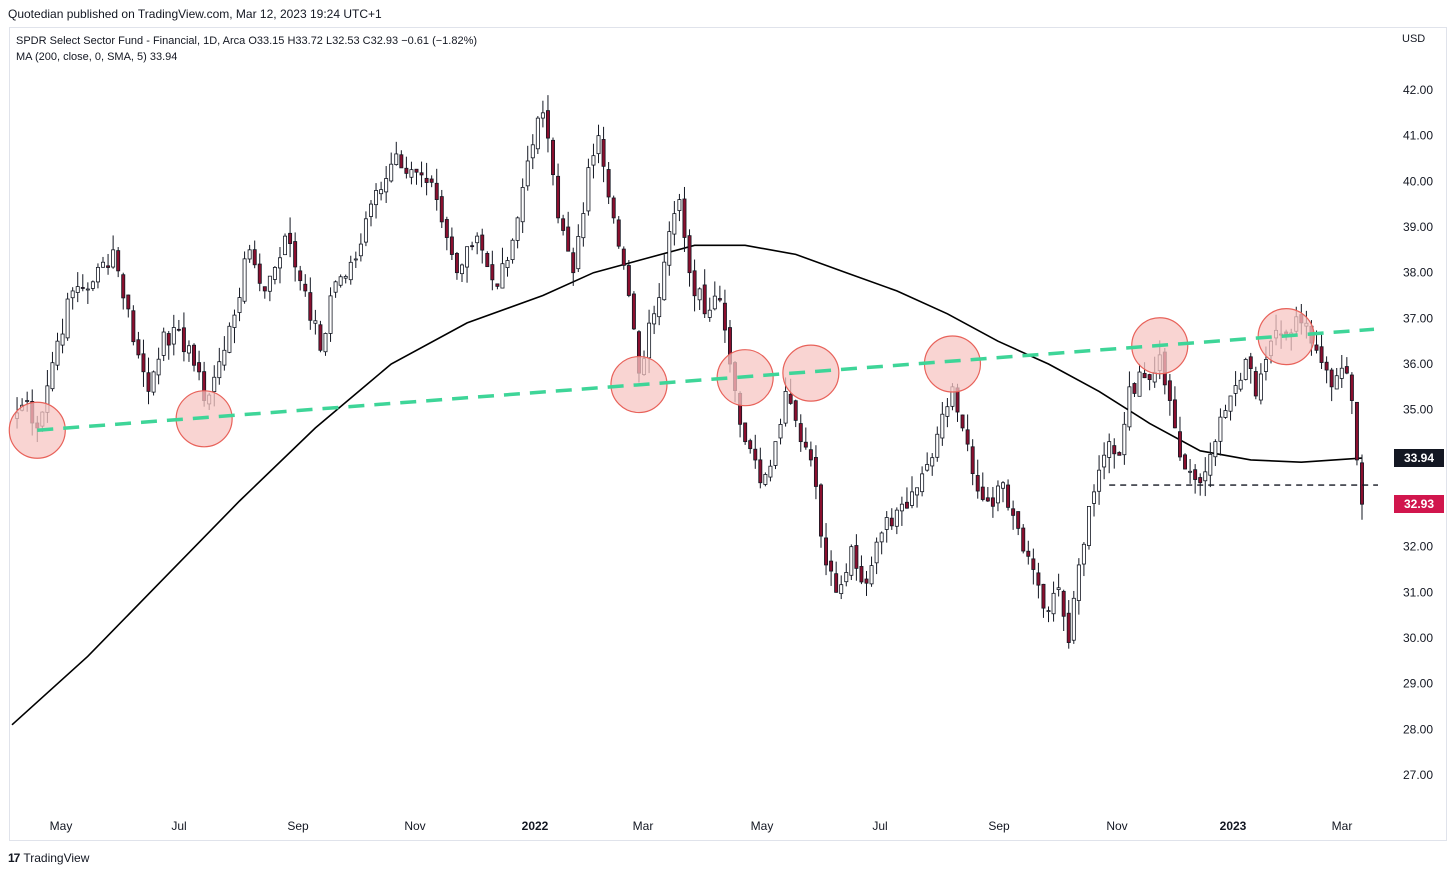  I want to click on y-tick-label: 40.00, so click(1418, 181).